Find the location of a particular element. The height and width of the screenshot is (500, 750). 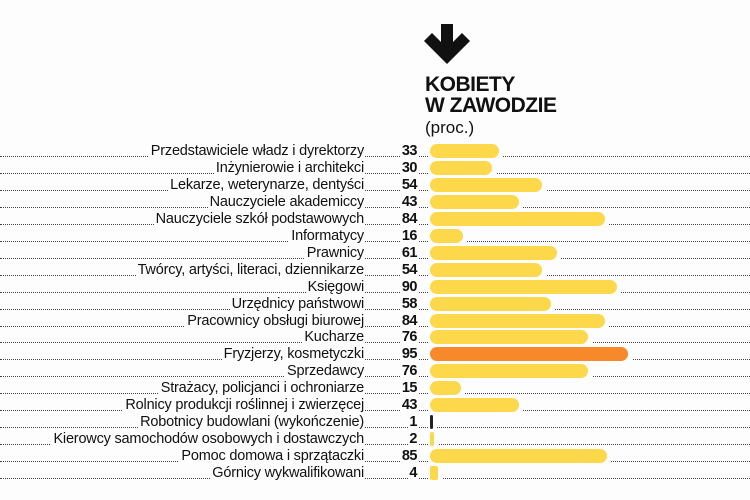

category-label: Sprzedawcy is located at coordinates (324, 372).